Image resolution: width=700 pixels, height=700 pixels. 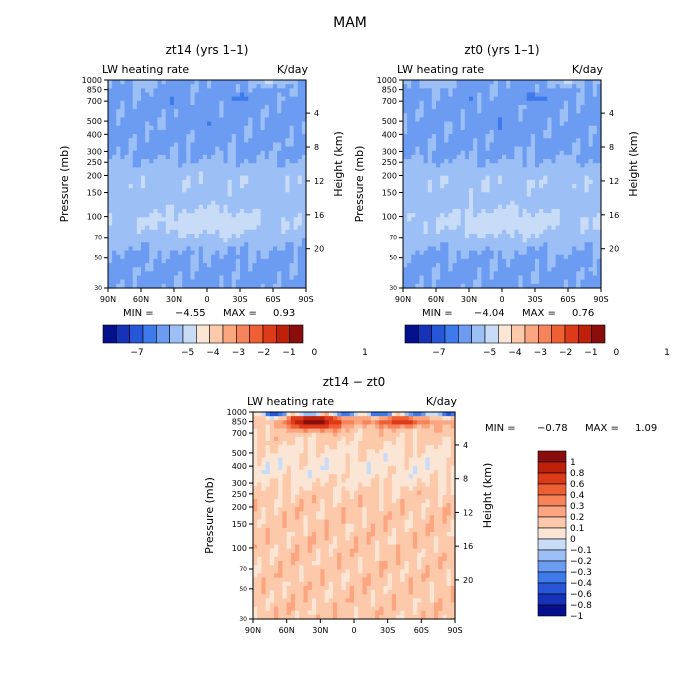 I want to click on y-tick-label: 400, so click(x=94, y=134).